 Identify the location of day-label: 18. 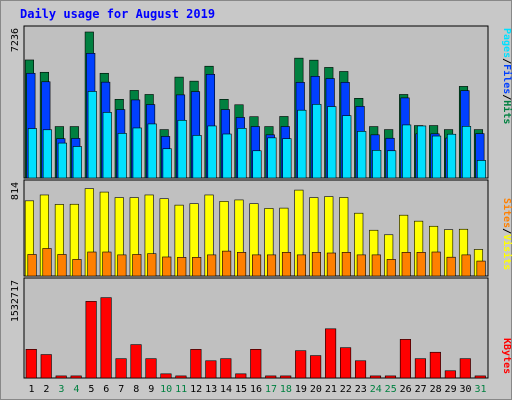
(286, 389).